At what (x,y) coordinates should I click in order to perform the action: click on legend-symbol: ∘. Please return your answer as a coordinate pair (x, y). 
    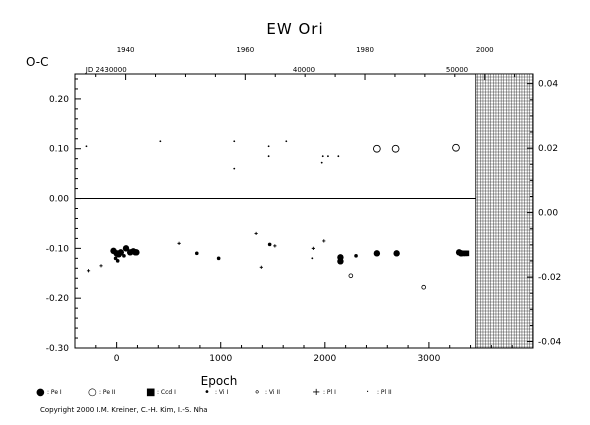
    Looking at the image, I should click on (257, 392).